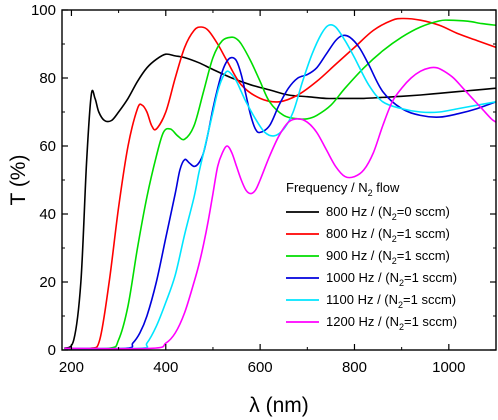 The height and width of the screenshot is (420, 498). Describe the element at coordinates (354, 367) in the screenshot. I see `x-tick-label-3: 800` at that location.